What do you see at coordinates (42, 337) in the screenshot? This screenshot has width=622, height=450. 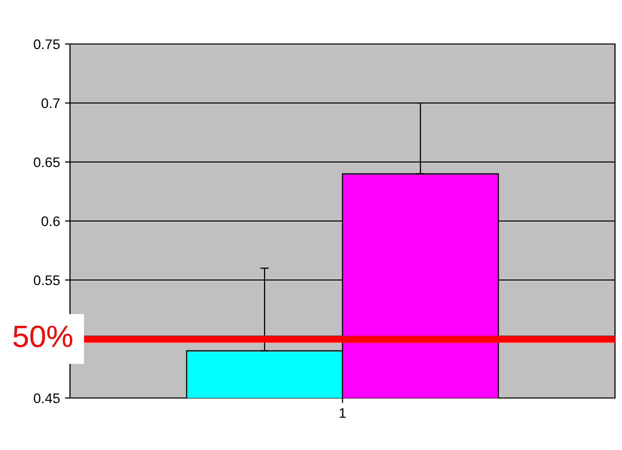 I see `ref-line-label: 50%` at bounding box center [42, 337].